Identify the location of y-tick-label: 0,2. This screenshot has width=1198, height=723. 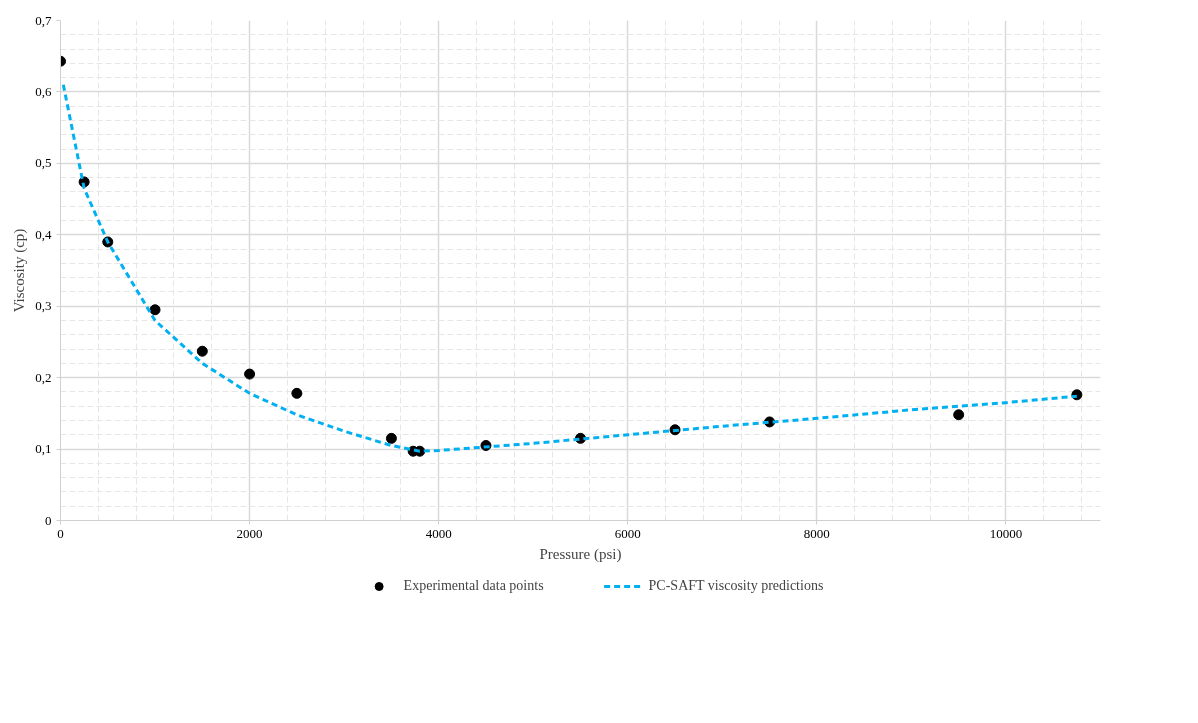
(43, 377).